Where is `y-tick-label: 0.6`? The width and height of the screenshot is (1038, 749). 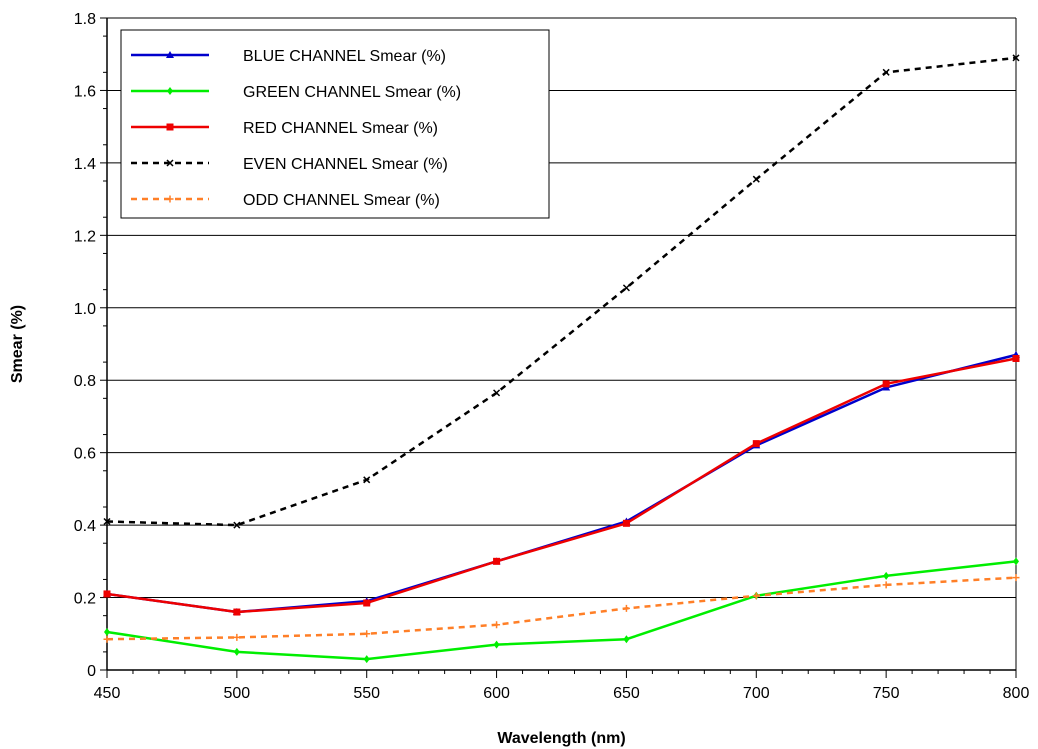
y-tick-label: 0.6 is located at coordinates (85, 454).